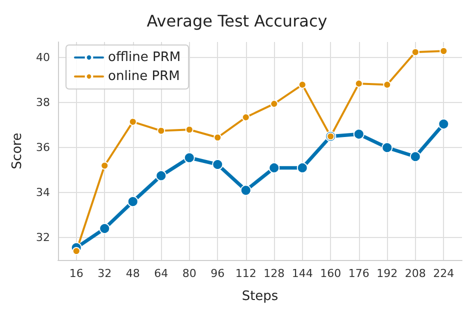  What do you see at coordinates (260, 296) in the screenshot?
I see `x-axis-title: Steps` at bounding box center [260, 296].